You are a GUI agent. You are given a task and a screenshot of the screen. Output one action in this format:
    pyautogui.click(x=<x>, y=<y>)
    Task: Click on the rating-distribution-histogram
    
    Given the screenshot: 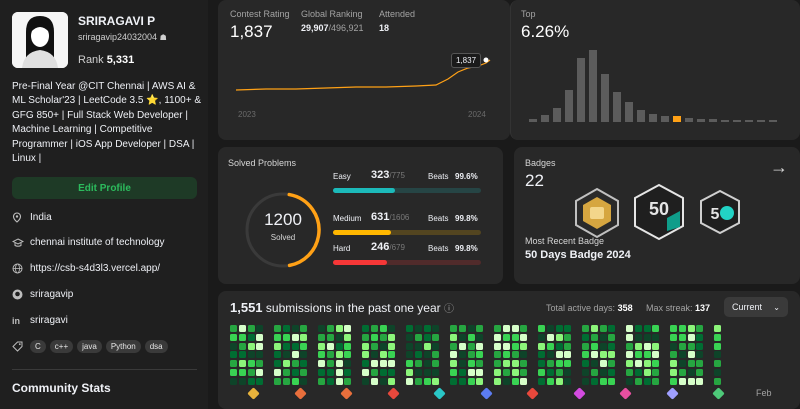 What is the action you would take?
    pyautogui.click(x=664, y=86)
    